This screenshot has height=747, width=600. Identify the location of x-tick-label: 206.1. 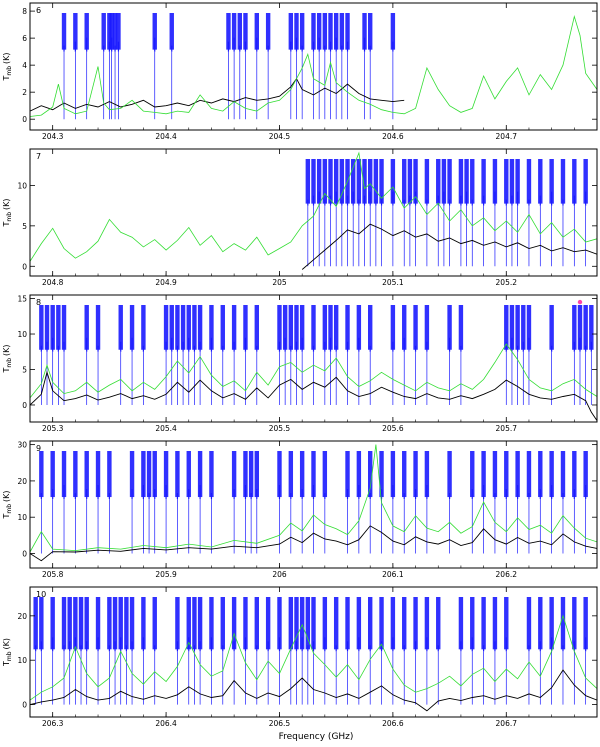
(393, 574).